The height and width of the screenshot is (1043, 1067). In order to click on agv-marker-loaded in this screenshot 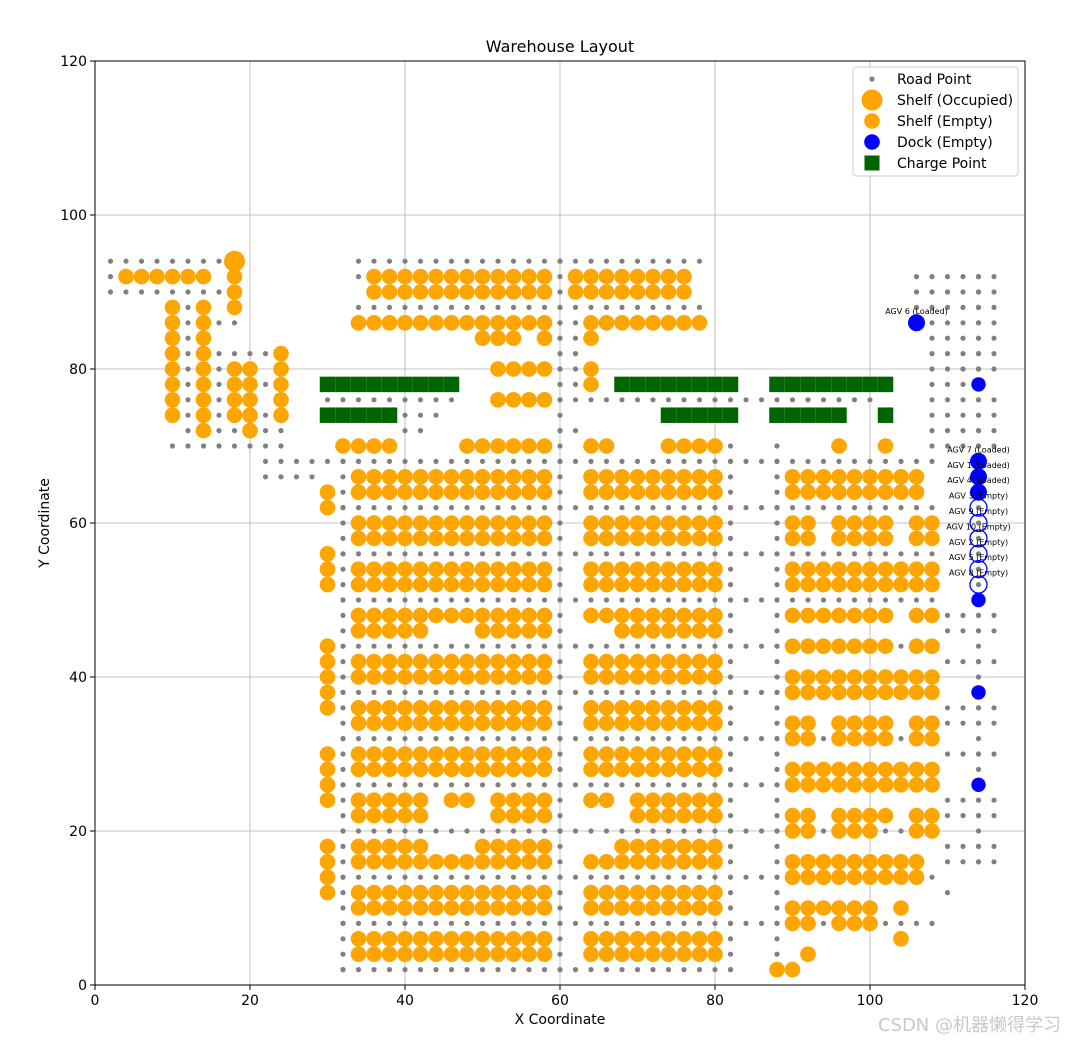, I will do `click(978, 477)`.